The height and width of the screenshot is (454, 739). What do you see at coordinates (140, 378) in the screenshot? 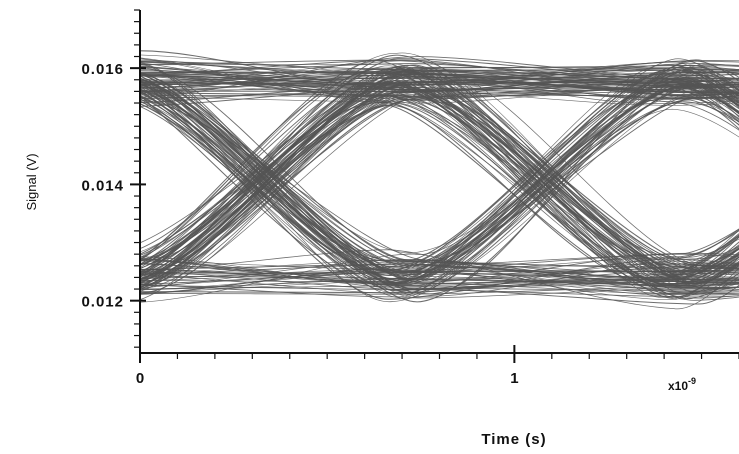
I see `x-tick-label: 0` at bounding box center [140, 378].